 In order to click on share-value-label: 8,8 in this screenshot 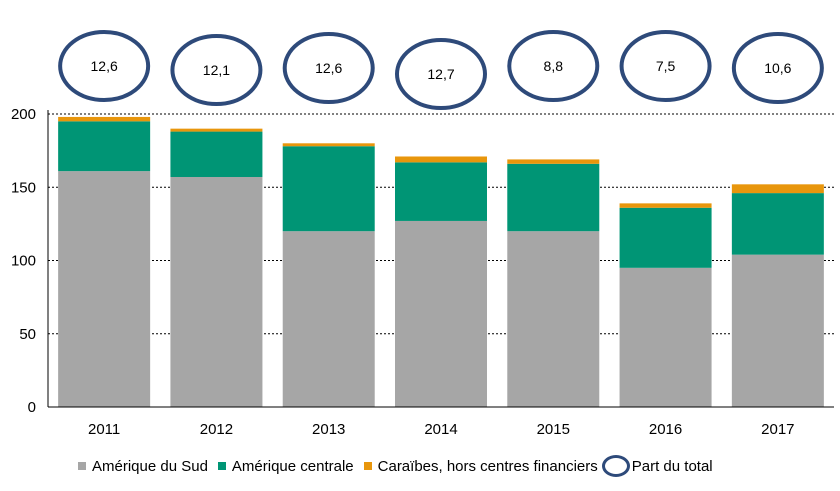, I will do `click(554, 66)`.